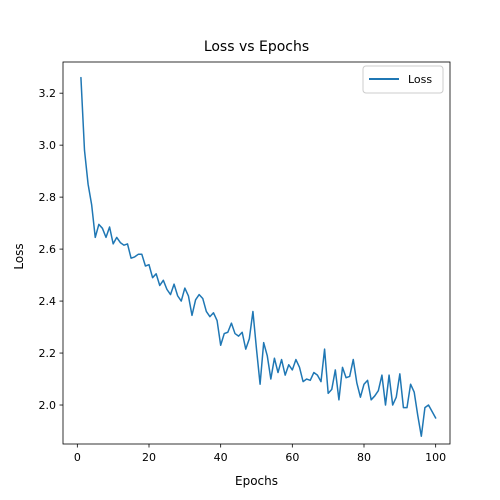  What do you see at coordinates (256, 481) in the screenshot?
I see `x-axis-label: Epochs` at bounding box center [256, 481].